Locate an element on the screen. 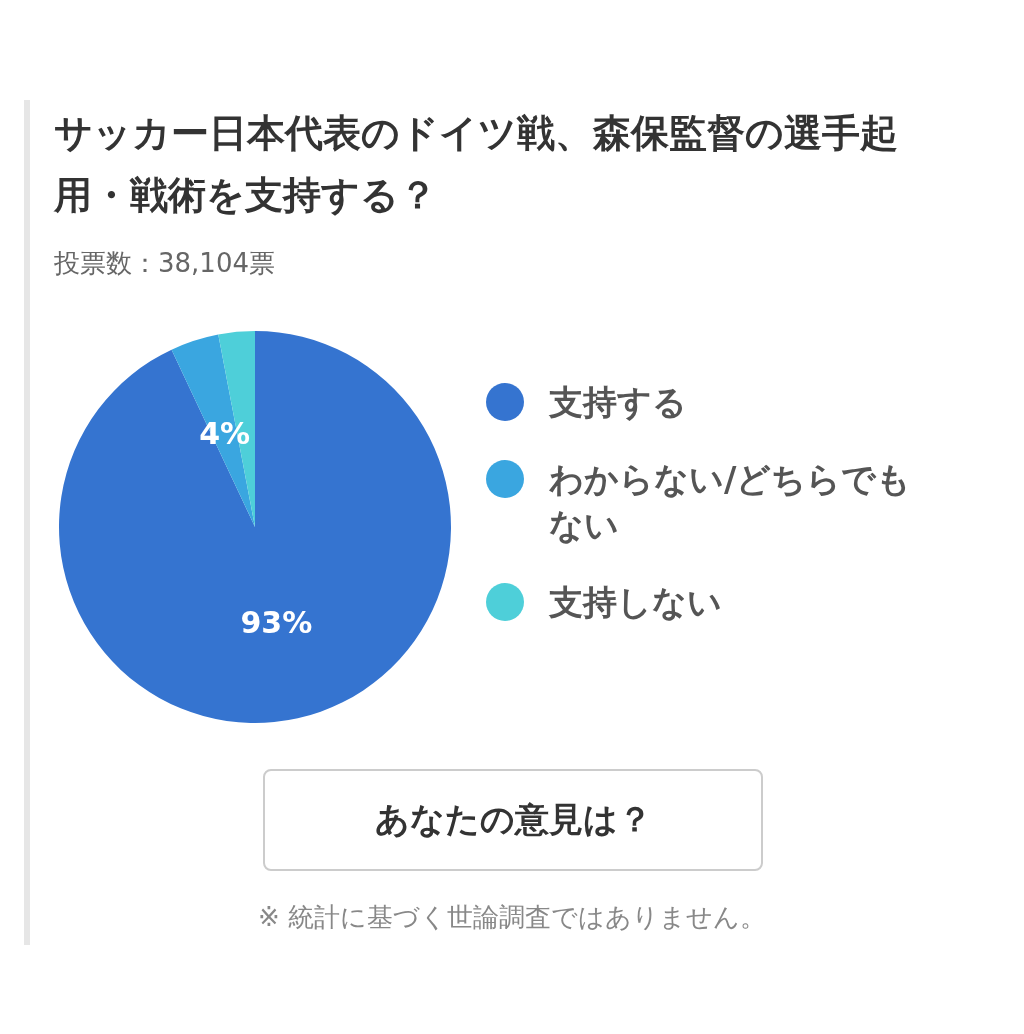 The image size is (1024, 1034). chart-subtitle: 投票数：38,104票 is located at coordinates (164, 263).